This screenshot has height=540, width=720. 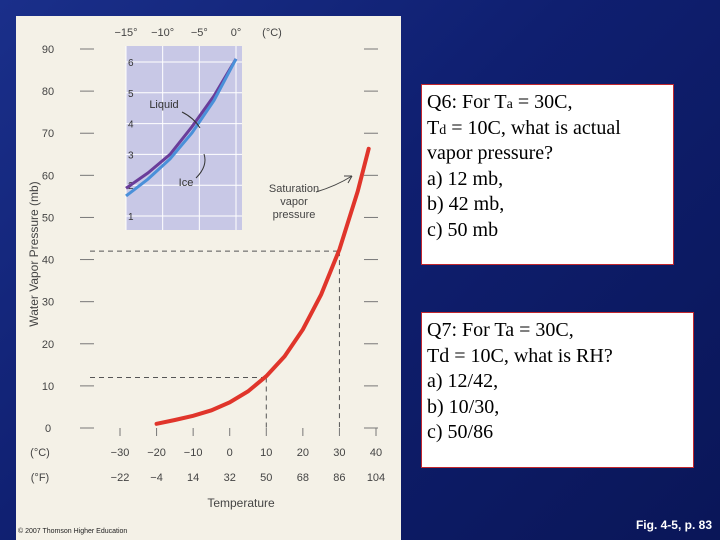 I want to click on annotation-line-2: vapor, so click(x=294, y=202).